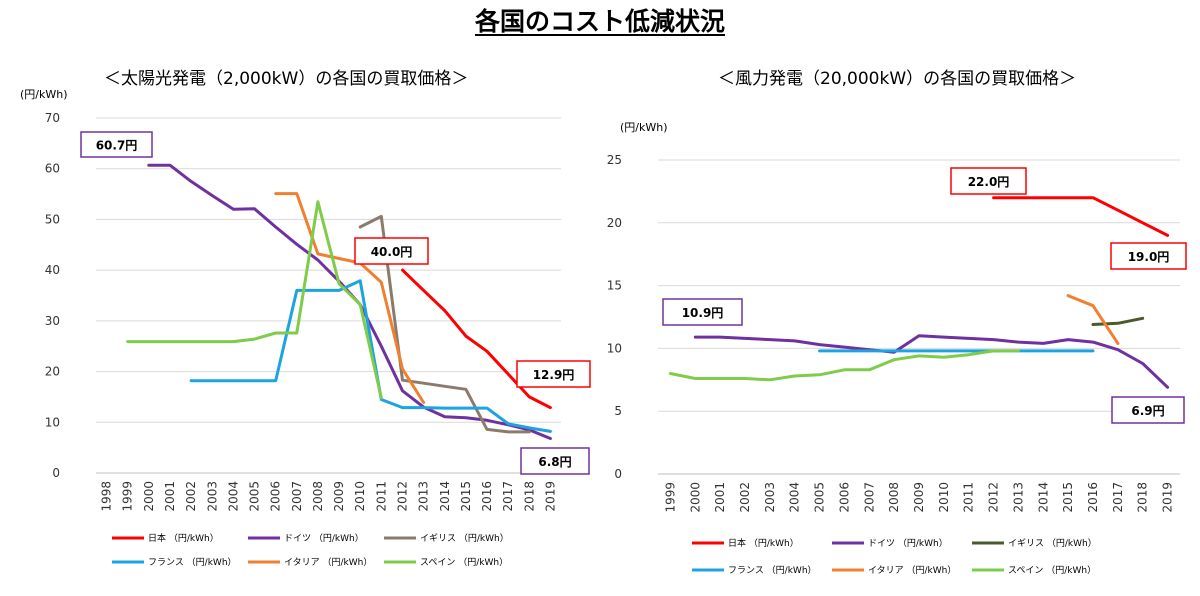  What do you see at coordinates (820, 497) in the screenshot?
I see `wind-x-tick-label: 2005` at bounding box center [820, 497].